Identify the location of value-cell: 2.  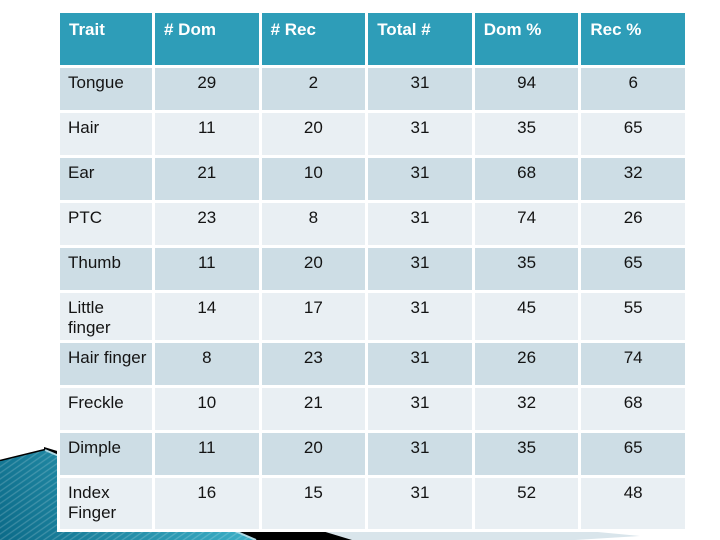
(313, 89).